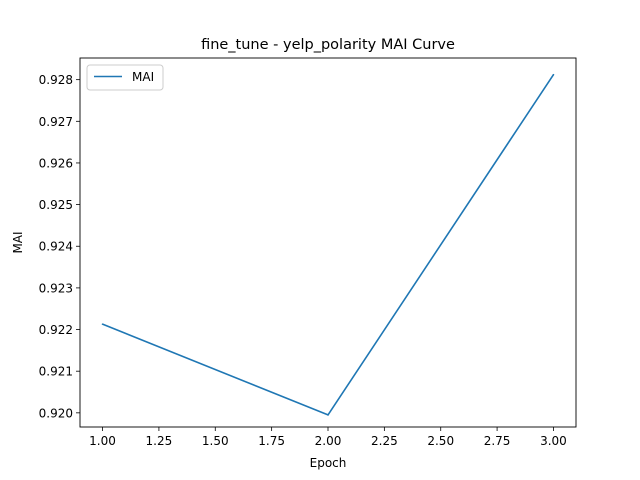  What do you see at coordinates (18, 242) in the screenshot?
I see `y-axis-label: MAI` at bounding box center [18, 242].